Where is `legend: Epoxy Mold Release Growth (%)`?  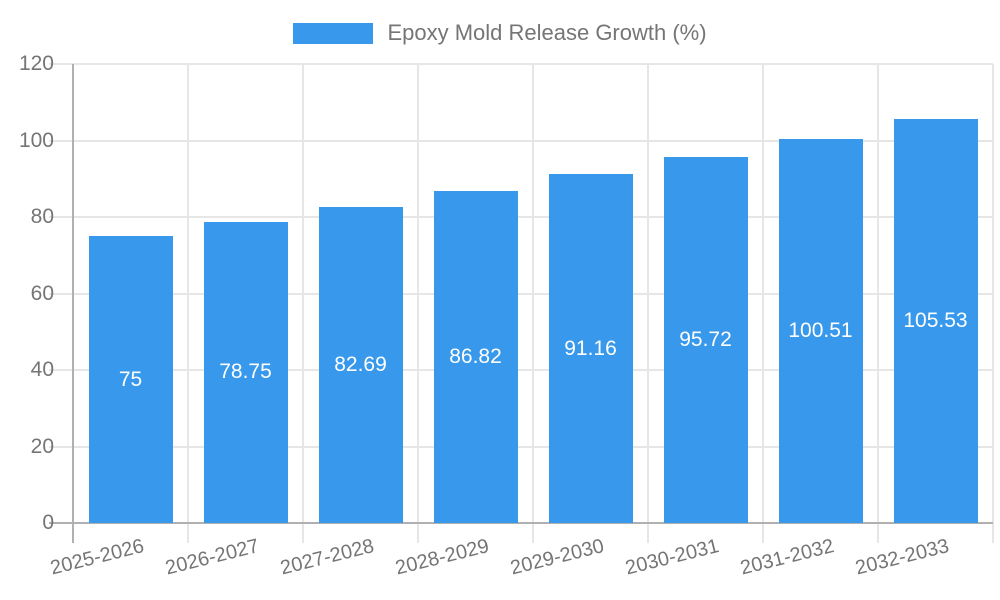
legend: Epoxy Mold Release Growth (%) is located at coordinates (500, 33).